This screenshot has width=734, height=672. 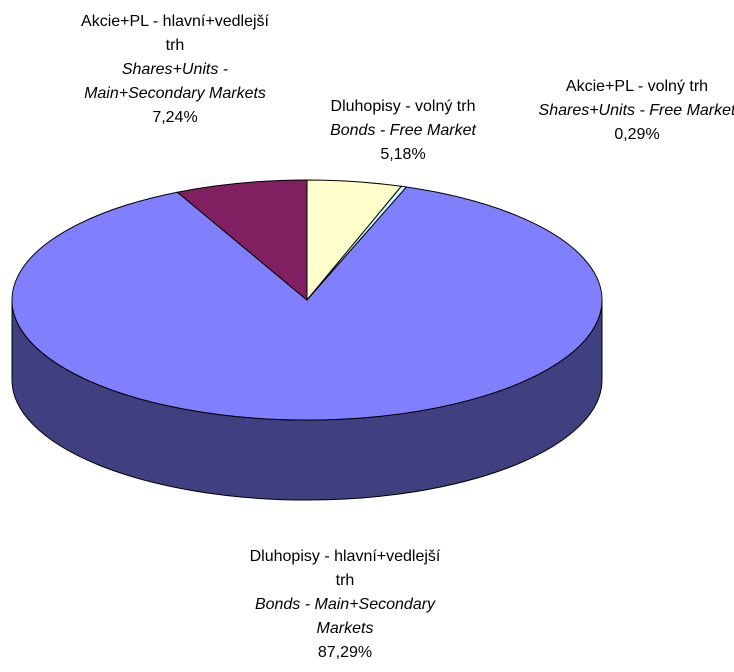 I want to click on label-pct: 7,24%, so click(x=175, y=117).